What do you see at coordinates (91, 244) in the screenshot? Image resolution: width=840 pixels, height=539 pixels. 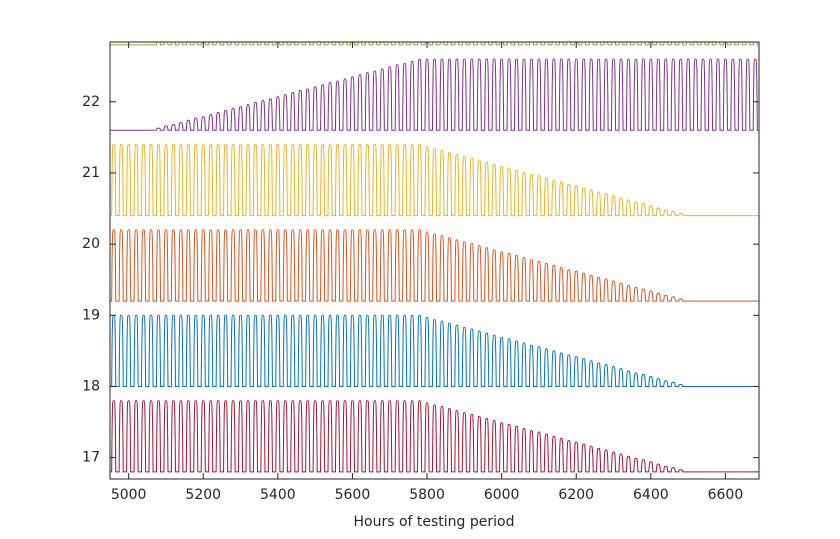 I see `y-tick-label: 20` at bounding box center [91, 244].